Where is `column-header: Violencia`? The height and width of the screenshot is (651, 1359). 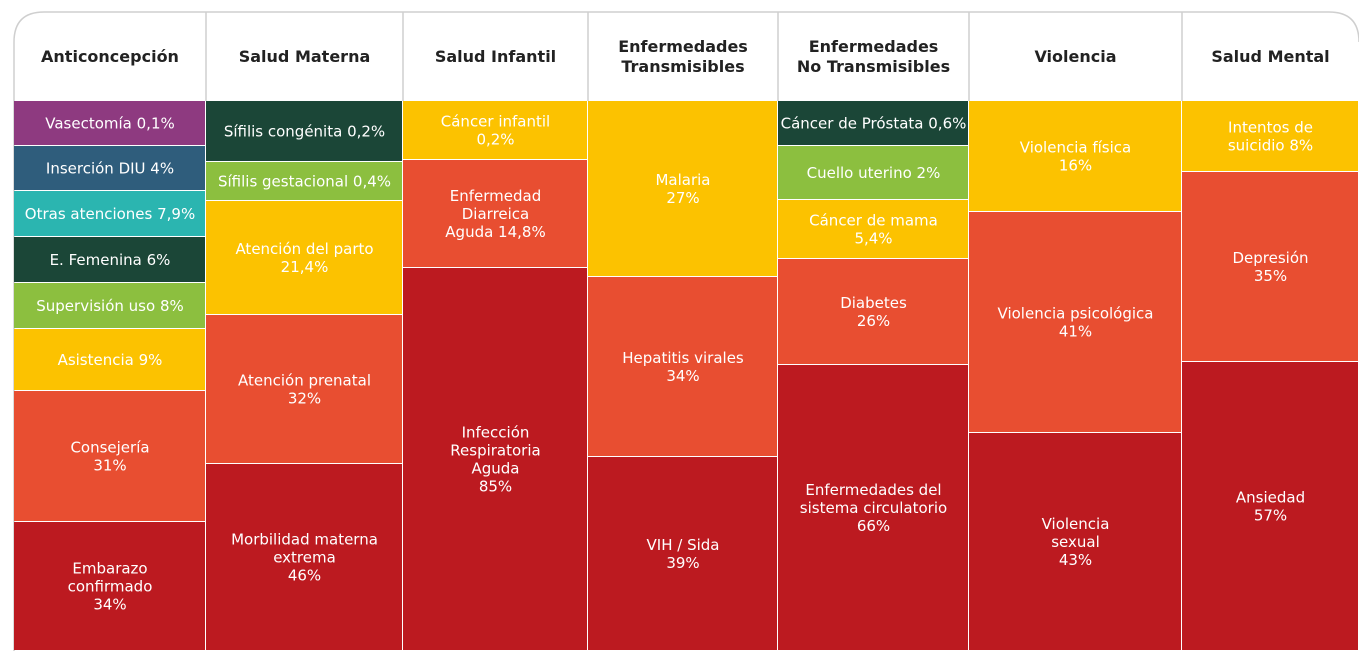
column-header: Violencia is located at coordinates (1075, 56).